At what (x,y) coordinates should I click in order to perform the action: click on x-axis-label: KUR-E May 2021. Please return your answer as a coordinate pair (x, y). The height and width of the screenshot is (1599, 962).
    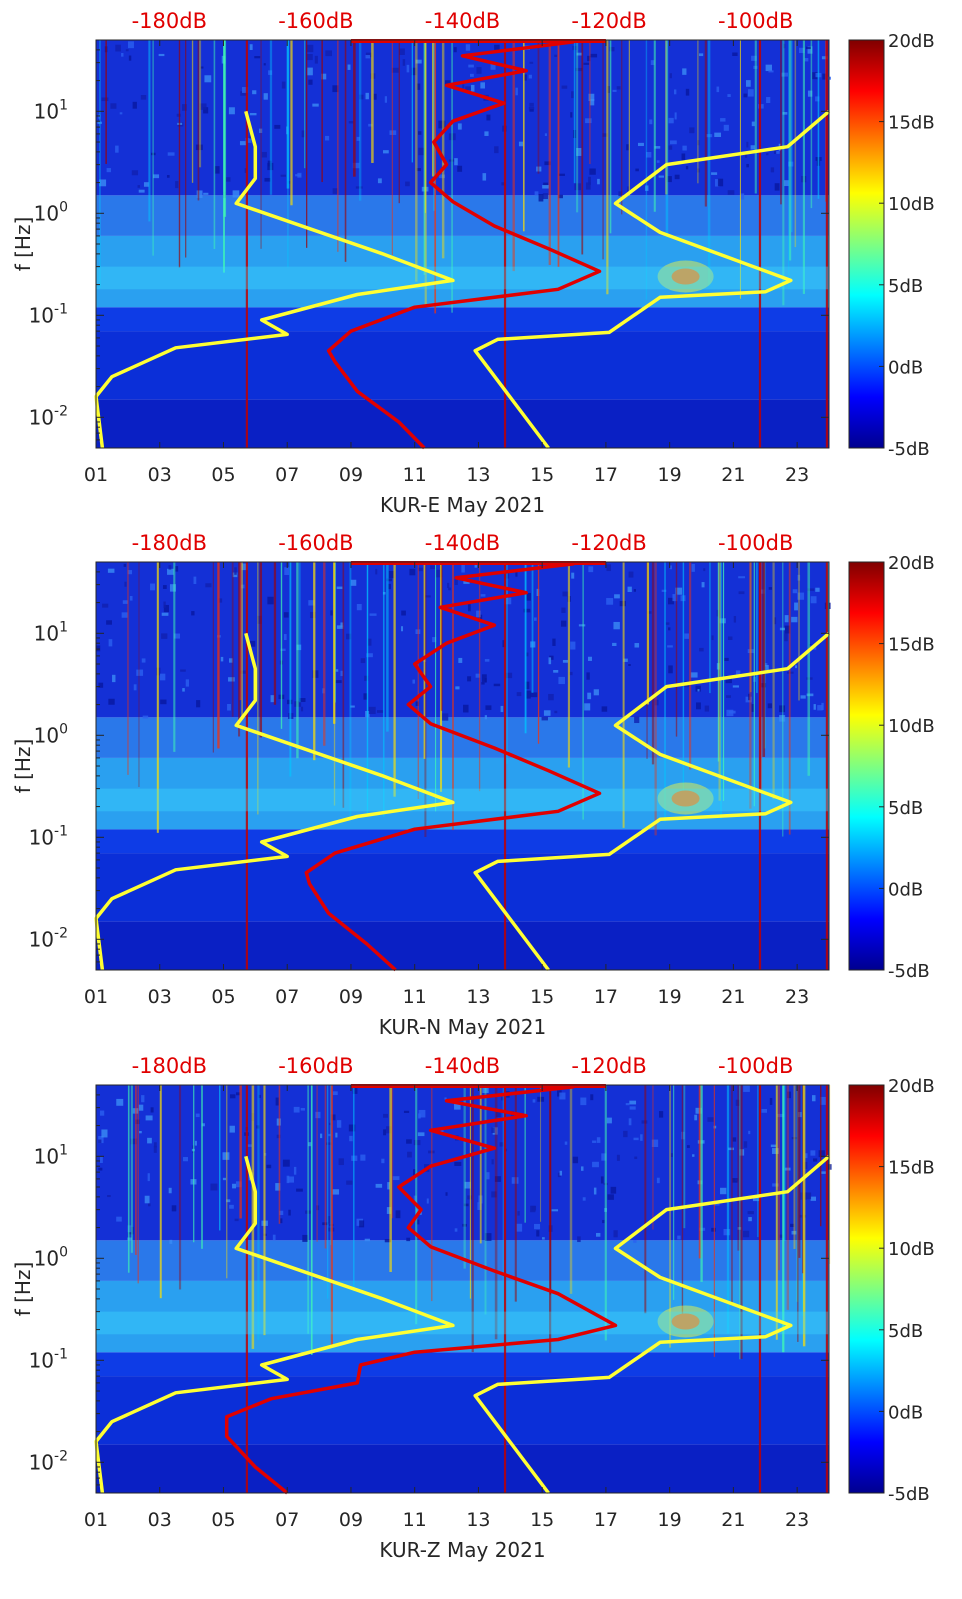
    Looking at the image, I should click on (462, 505).